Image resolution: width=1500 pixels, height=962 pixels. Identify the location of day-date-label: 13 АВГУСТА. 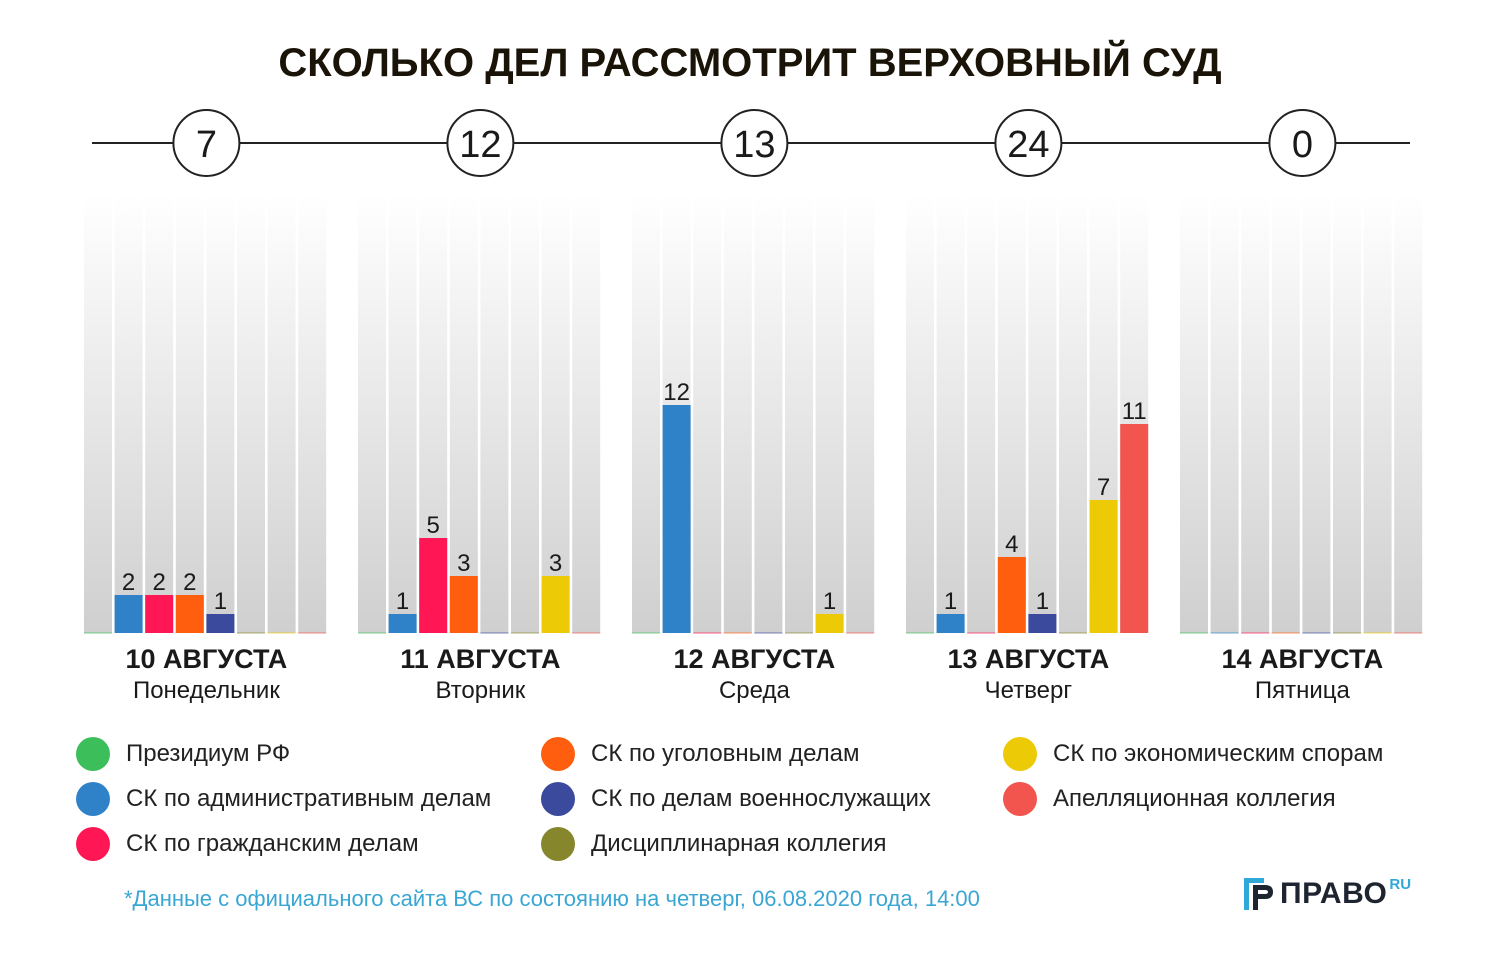
(1029, 659).